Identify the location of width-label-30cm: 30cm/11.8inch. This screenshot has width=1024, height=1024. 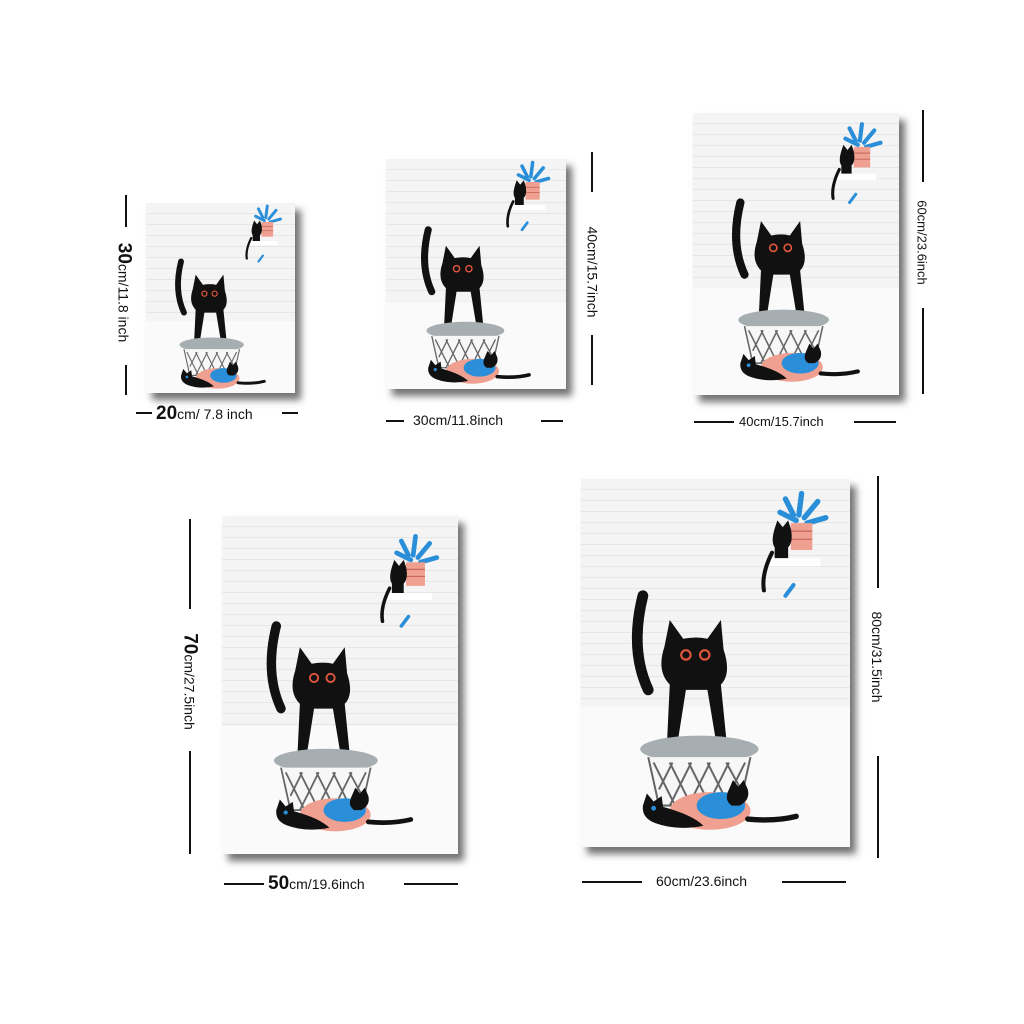
(458, 420).